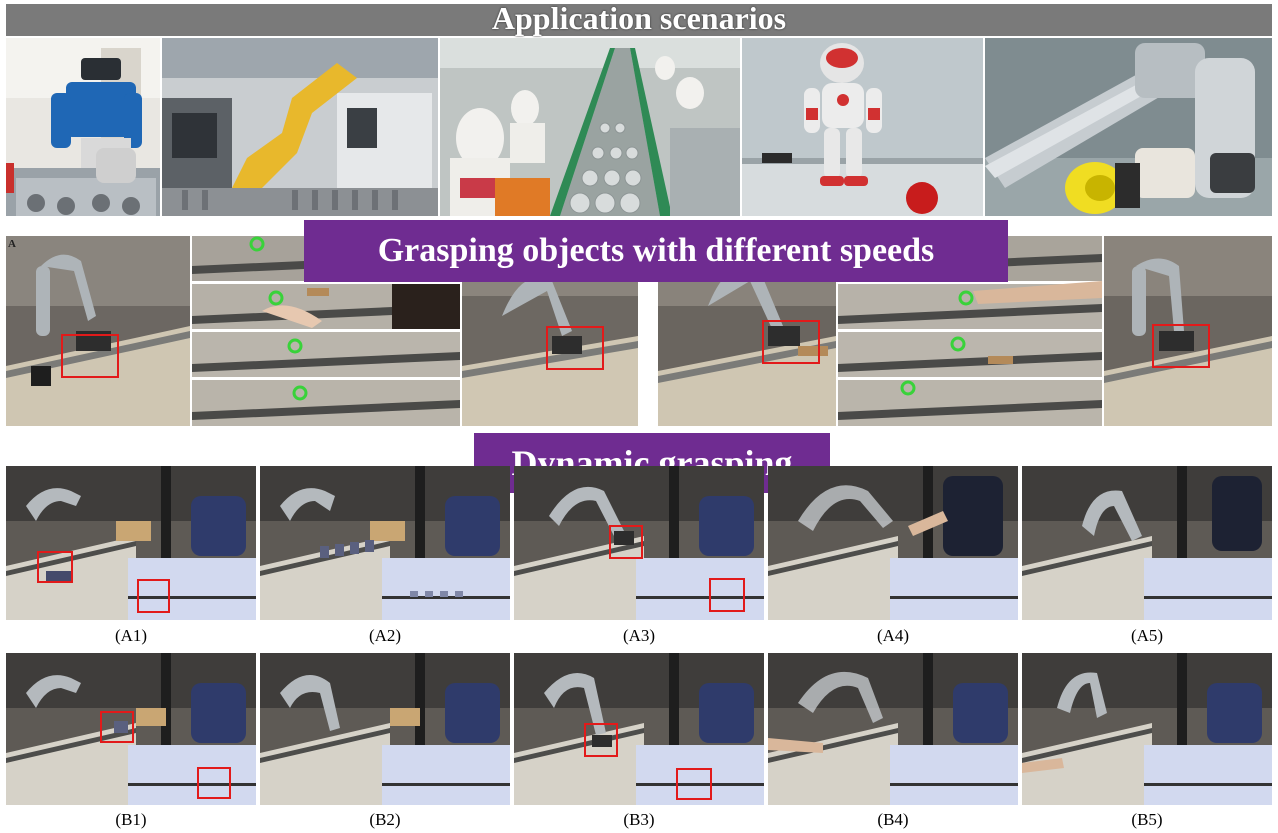  What do you see at coordinates (1128, 127) in the screenshot?
I see `gripper-arm-photo` at bounding box center [1128, 127].